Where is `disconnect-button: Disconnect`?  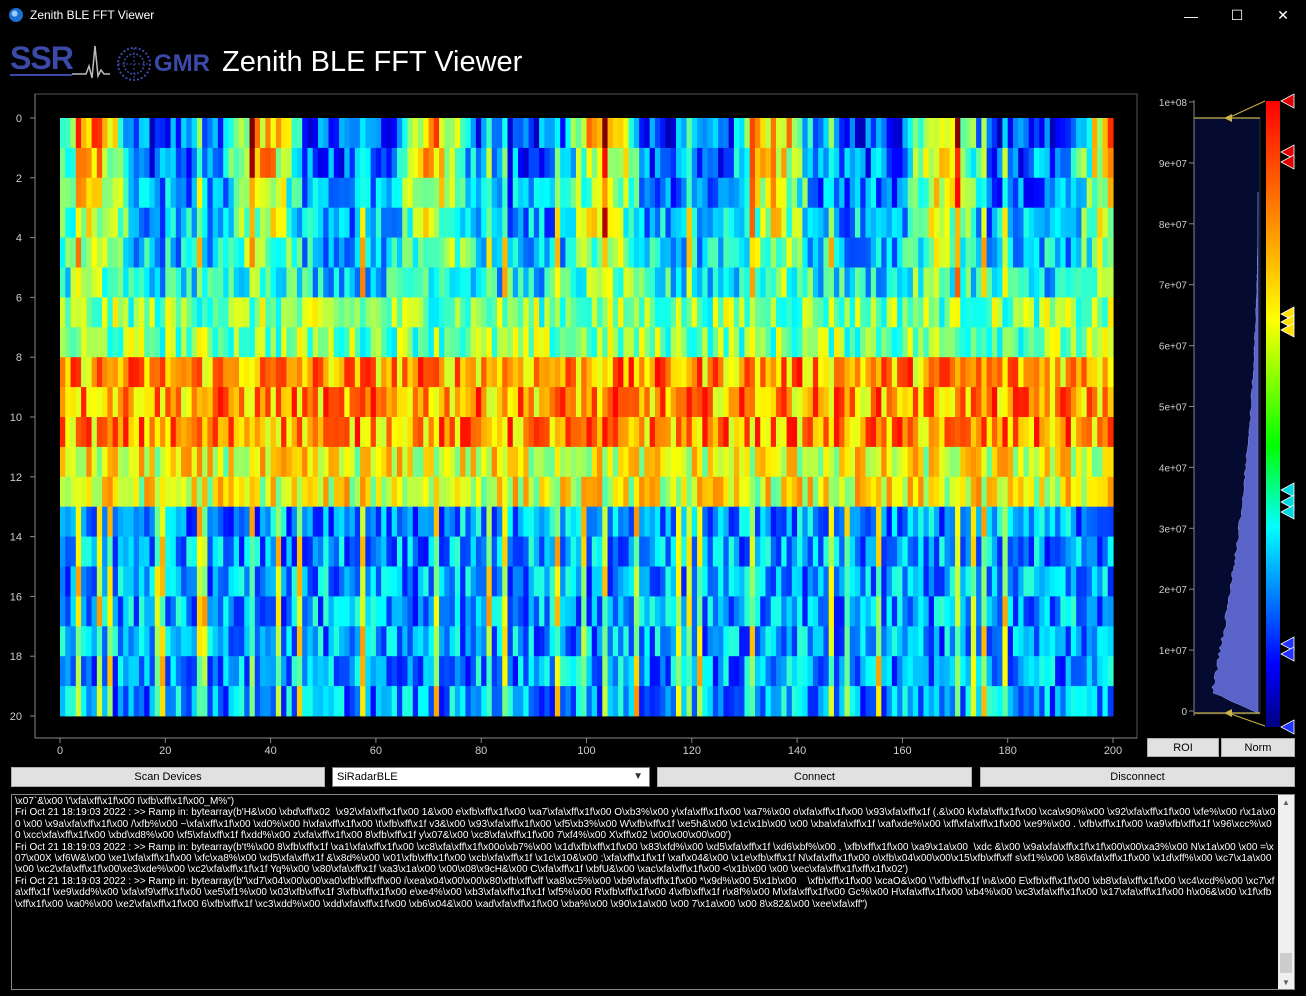
disconnect-button: Disconnect is located at coordinates (1137, 777).